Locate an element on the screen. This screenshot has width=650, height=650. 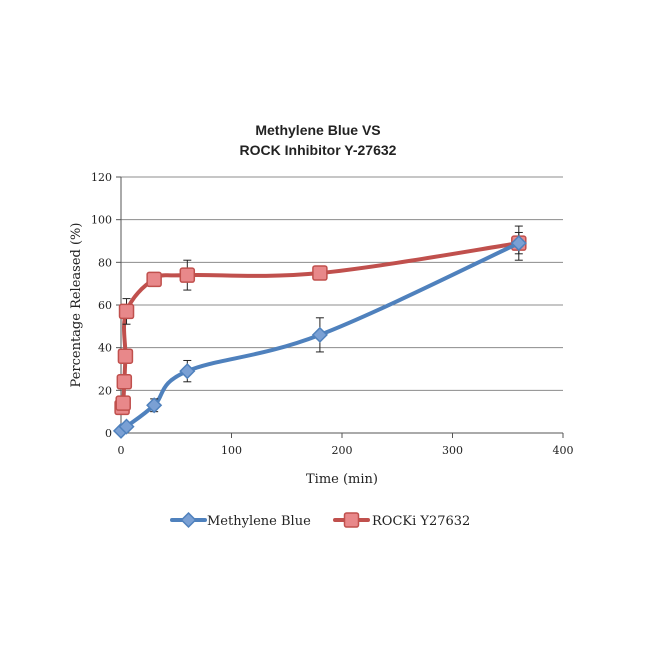
x-tick-label: 300 is located at coordinates (452, 450).